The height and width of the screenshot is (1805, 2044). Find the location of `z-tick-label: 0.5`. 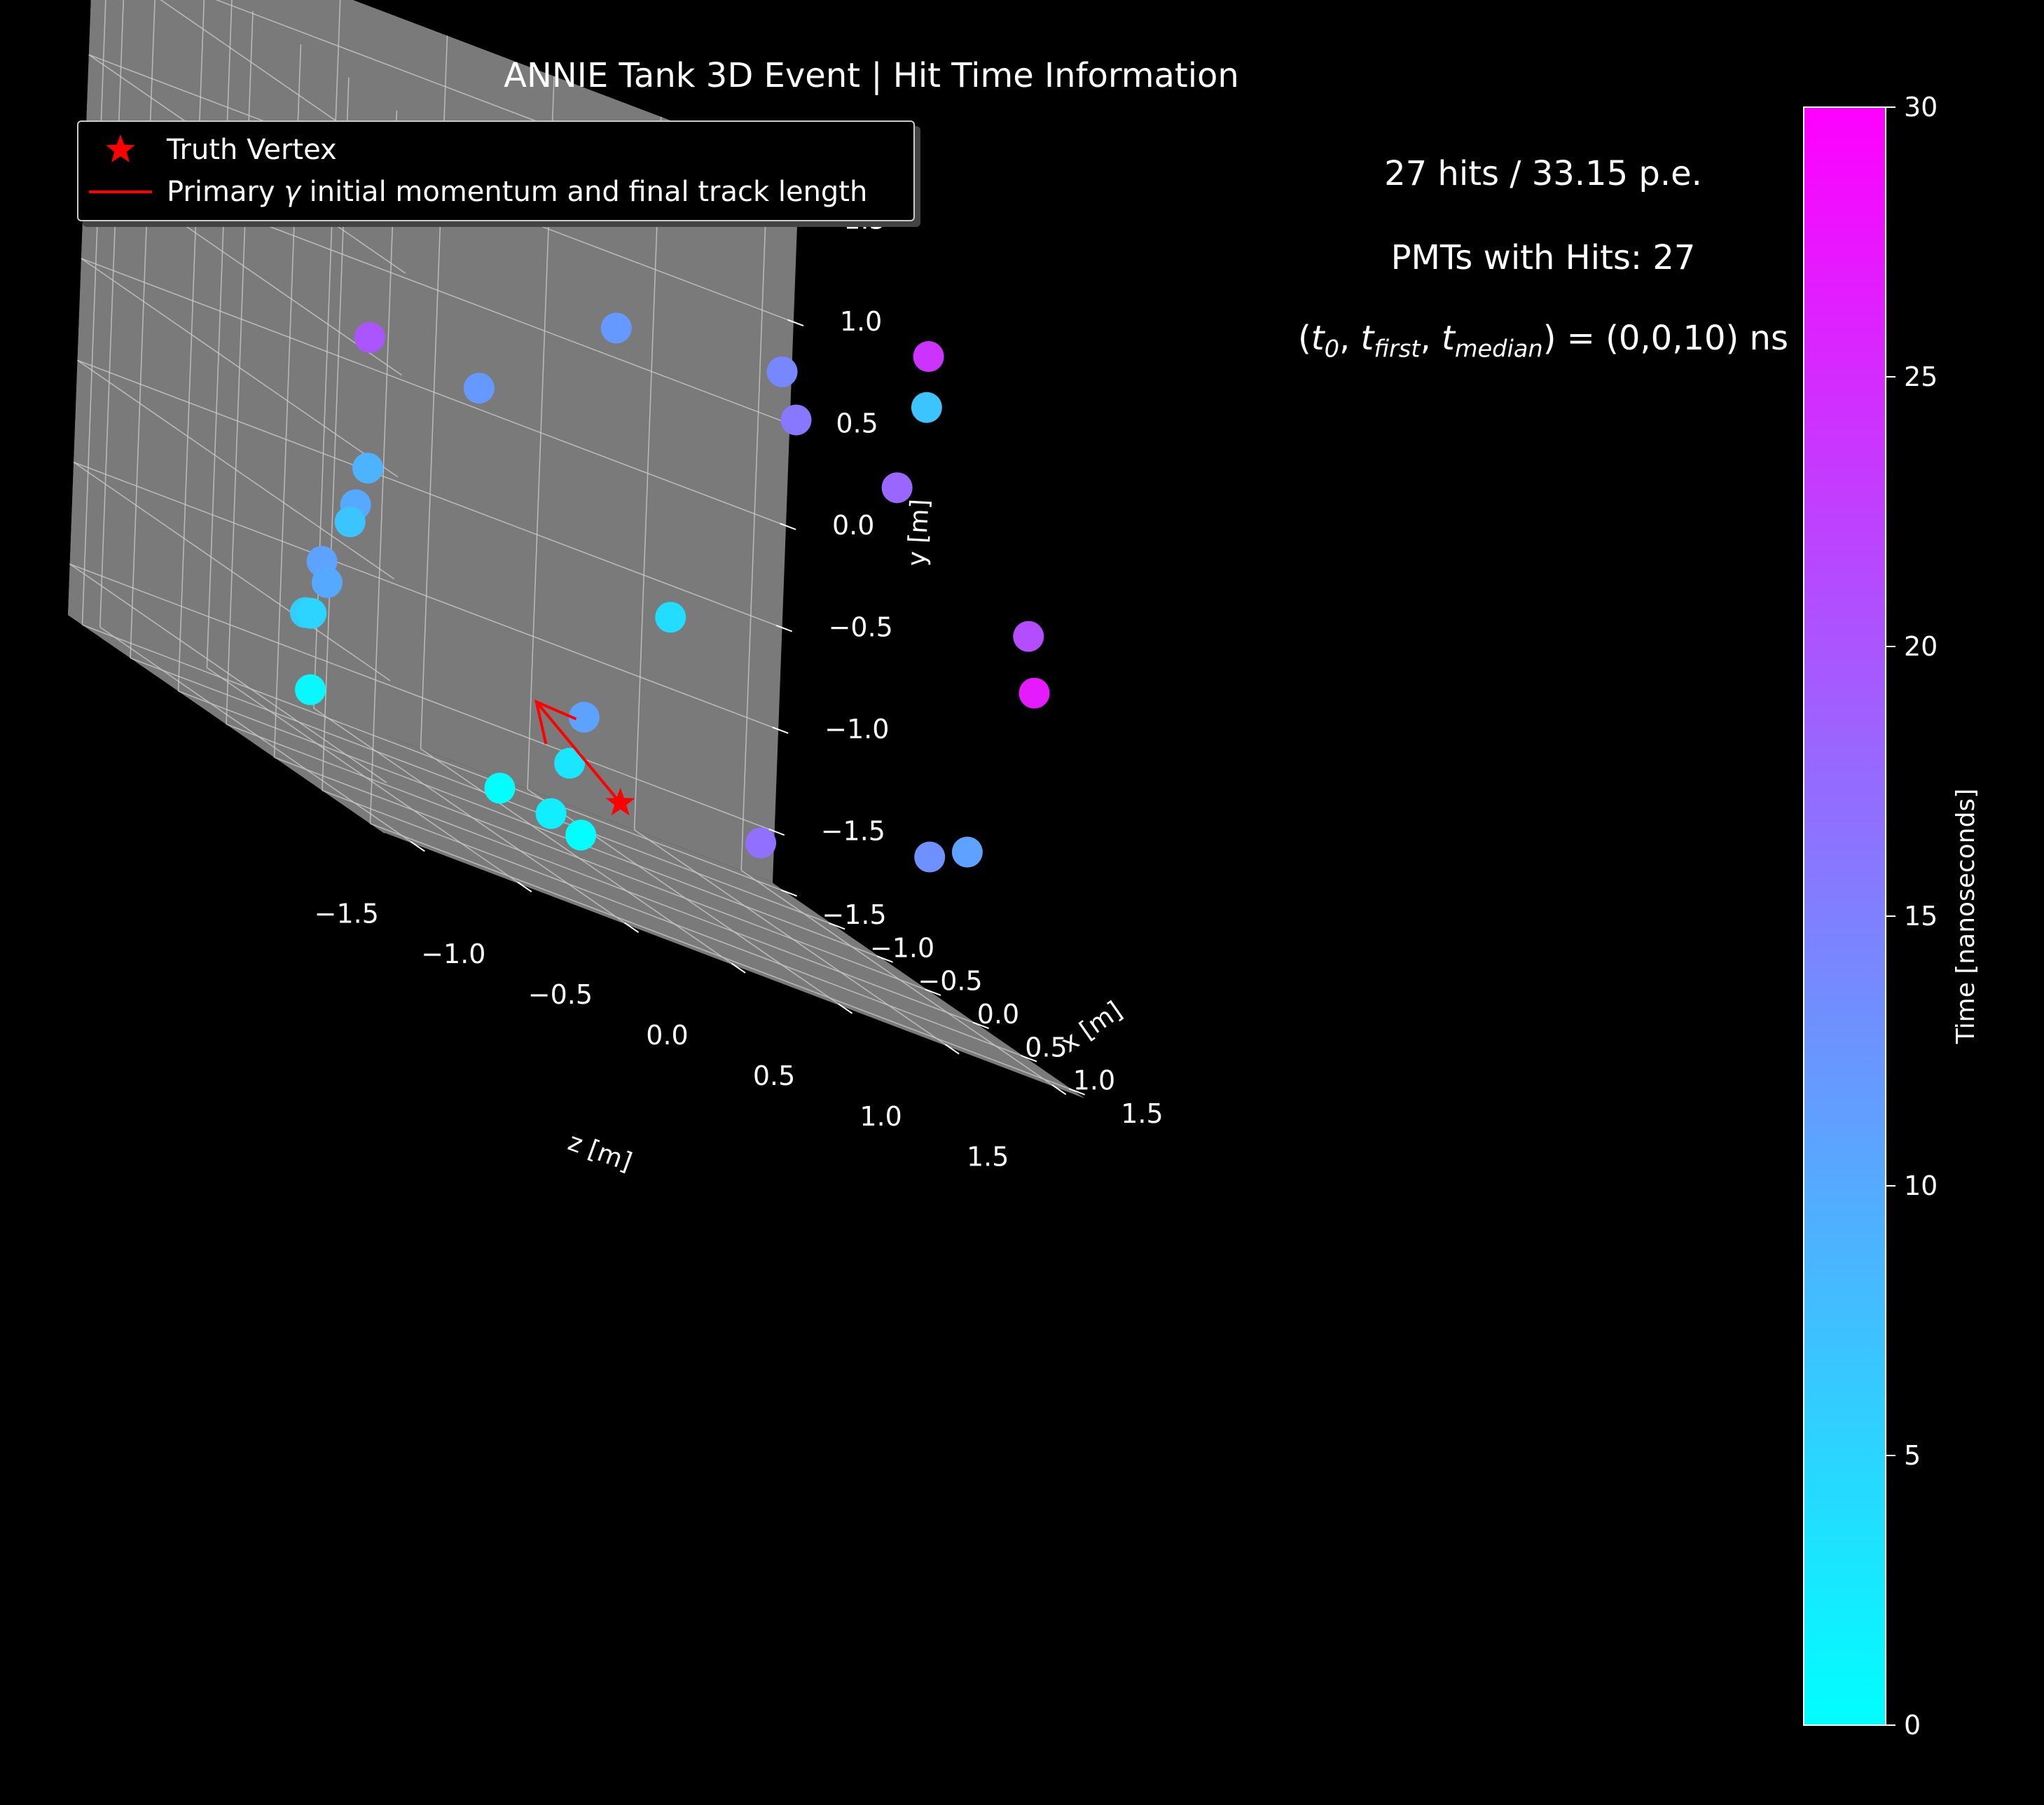

z-tick-label: 0.5 is located at coordinates (774, 1075).